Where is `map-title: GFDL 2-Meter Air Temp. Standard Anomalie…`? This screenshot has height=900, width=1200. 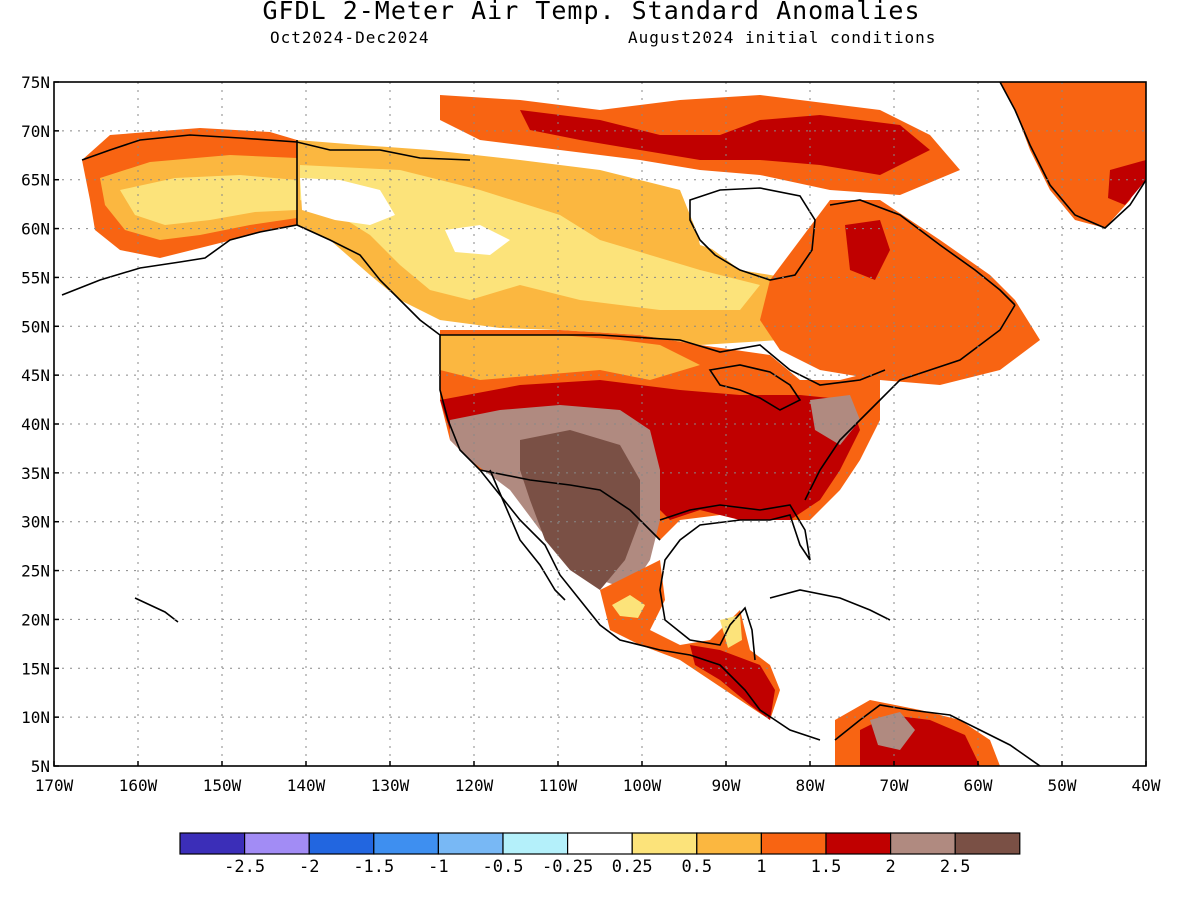
map-title: GFDL 2-Meter Air Temp. Standard Anomalie… is located at coordinates (591, 12).